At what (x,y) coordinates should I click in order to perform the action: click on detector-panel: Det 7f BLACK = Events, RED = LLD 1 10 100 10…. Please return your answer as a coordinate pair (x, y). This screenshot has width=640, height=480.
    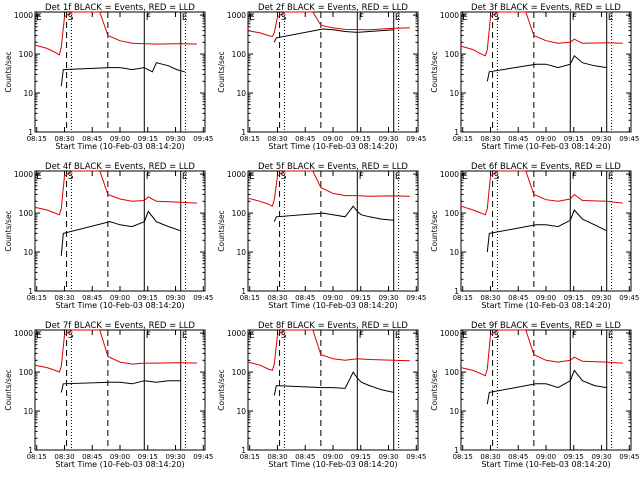
    Looking at the image, I should click on (108, 395).